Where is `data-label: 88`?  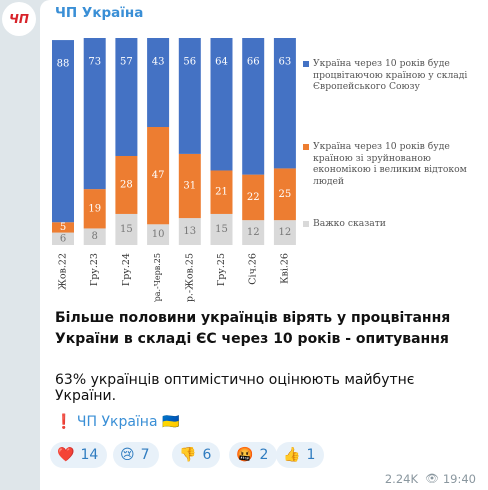
data-label: 88 is located at coordinates (63, 64).